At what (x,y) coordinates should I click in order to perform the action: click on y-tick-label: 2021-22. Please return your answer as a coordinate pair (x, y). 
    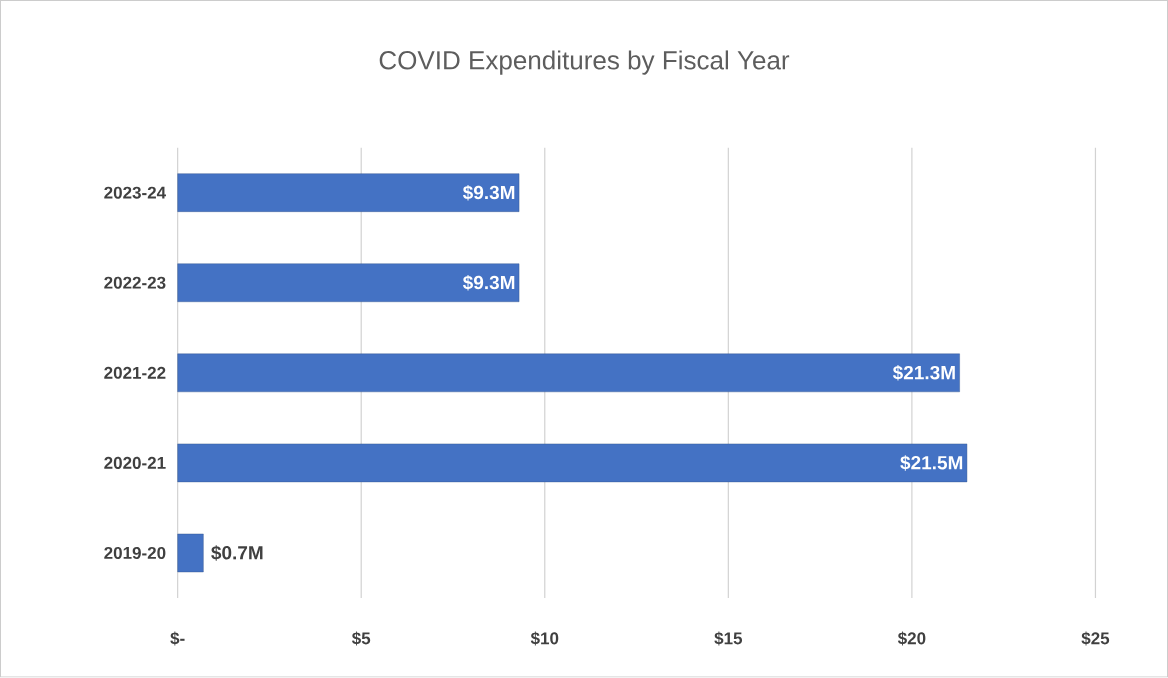
    Looking at the image, I should click on (135, 373).